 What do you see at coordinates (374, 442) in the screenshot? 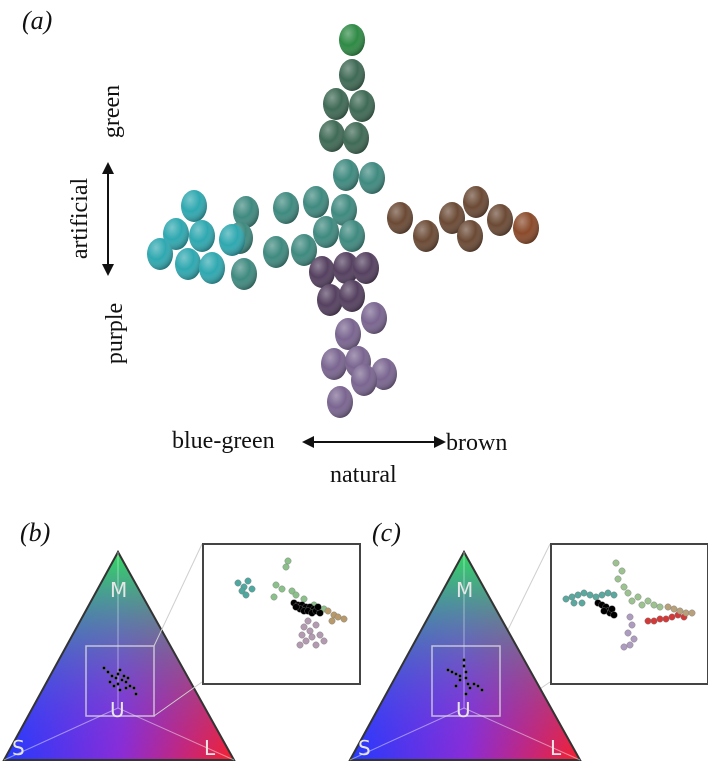
I see `horizontal-arrow` at bounding box center [374, 442].